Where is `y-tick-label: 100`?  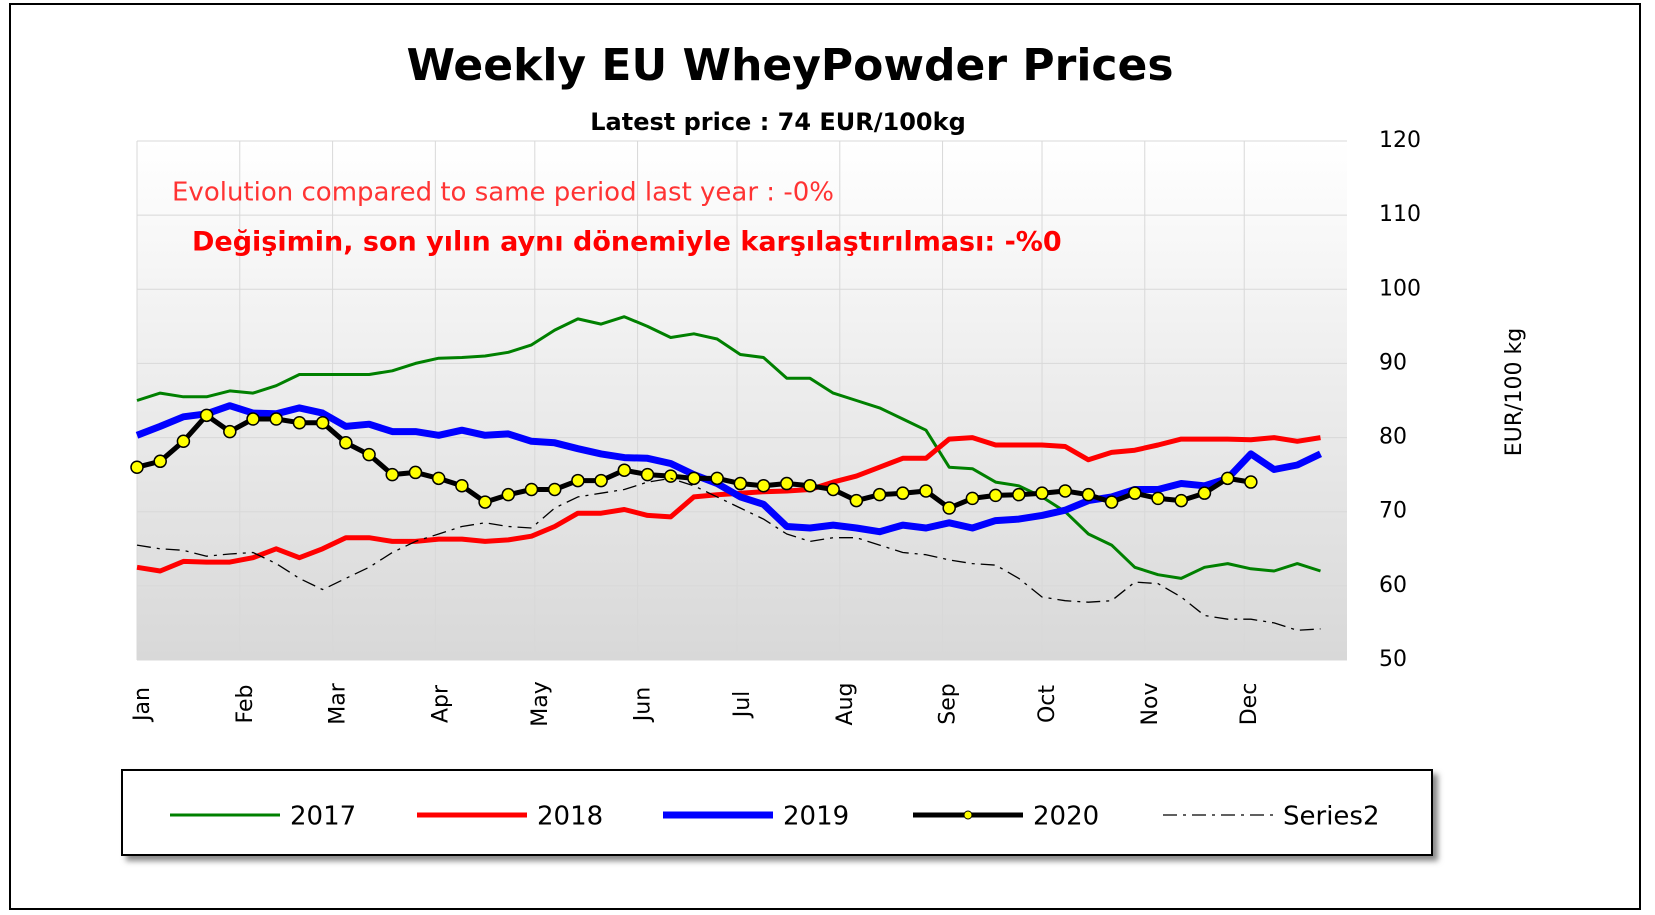
y-tick-label: 100 is located at coordinates (1400, 288).